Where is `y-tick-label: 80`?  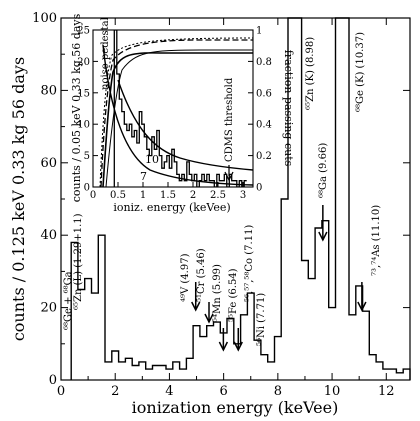 y-tick-label: 80 is located at coordinates (48, 90).